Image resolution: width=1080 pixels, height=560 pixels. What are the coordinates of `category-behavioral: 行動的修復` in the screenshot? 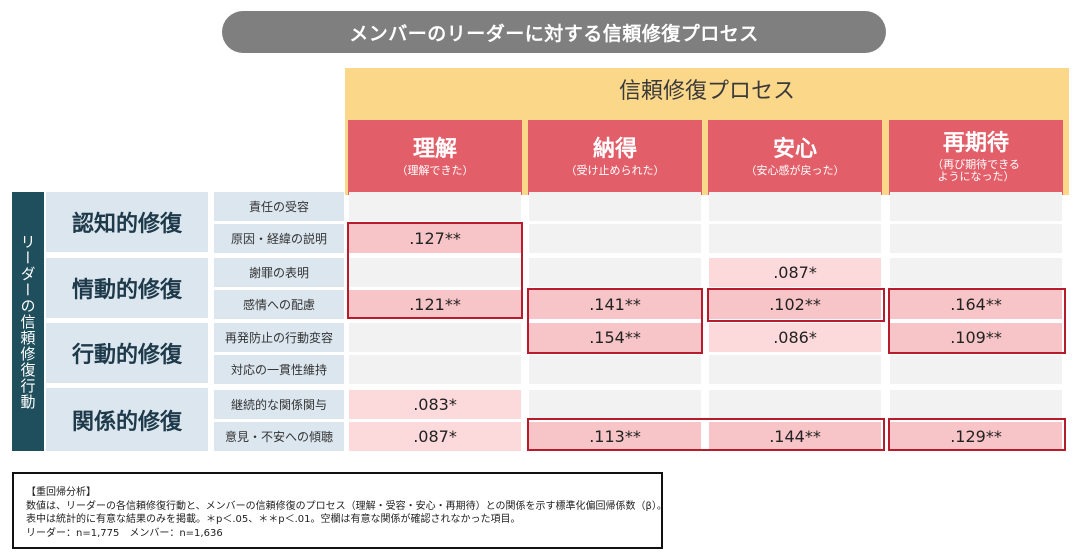 It's located at (127, 353).